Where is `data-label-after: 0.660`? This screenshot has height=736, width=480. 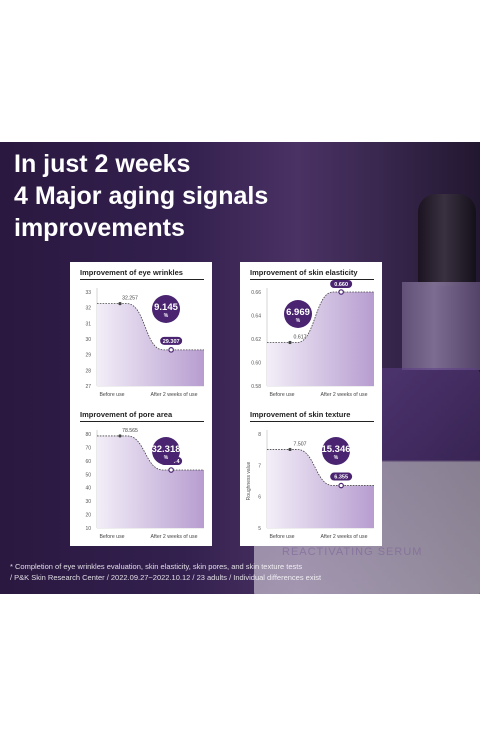 data-label-after: 0.660 is located at coordinates (341, 285).